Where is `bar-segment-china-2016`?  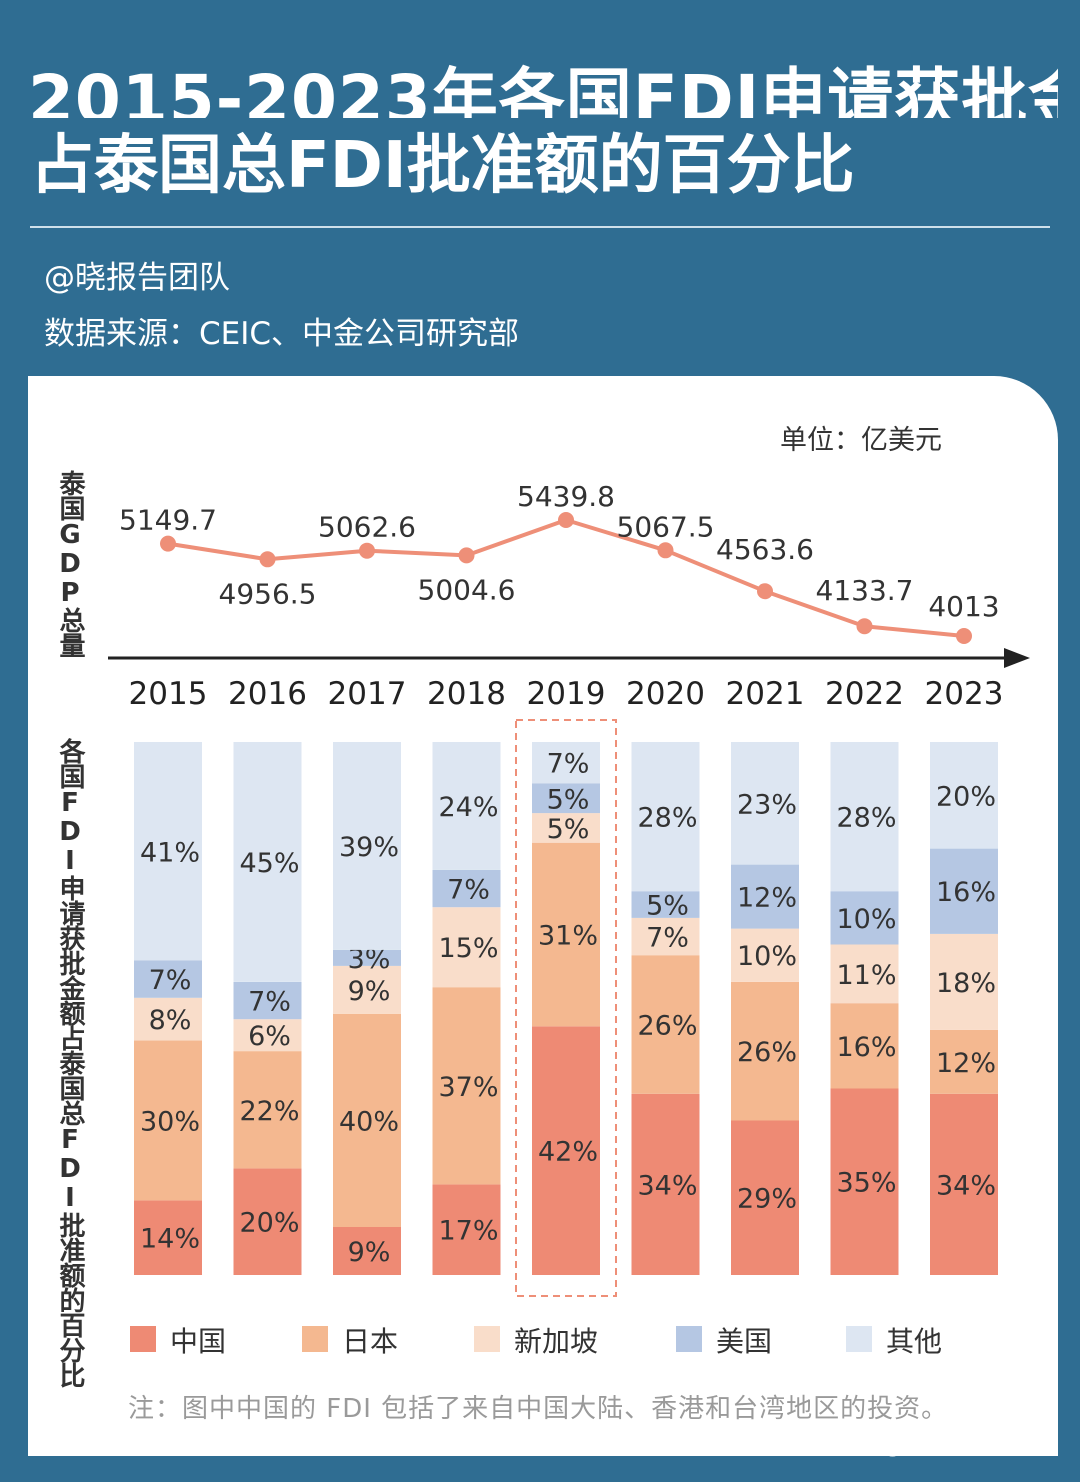 bar-segment-china-2016 is located at coordinates (267, 1221).